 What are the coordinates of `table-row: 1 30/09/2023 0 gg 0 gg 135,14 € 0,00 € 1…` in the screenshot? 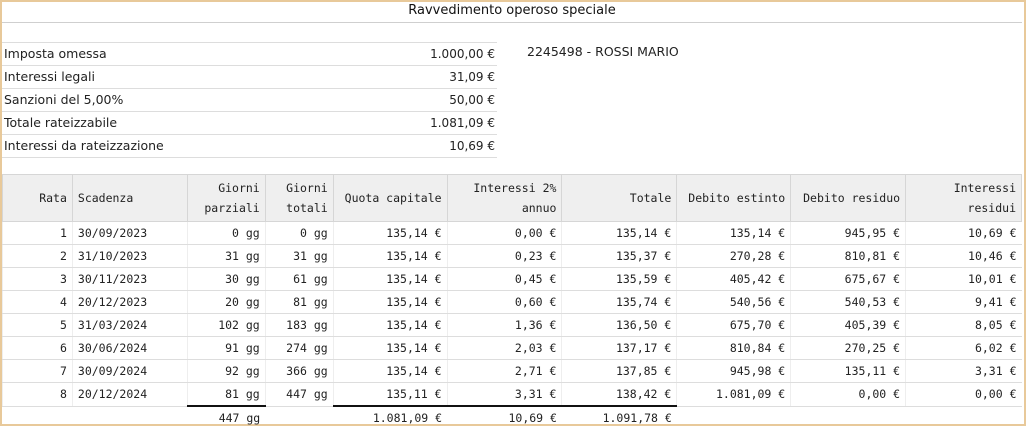 It's located at (512, 233).